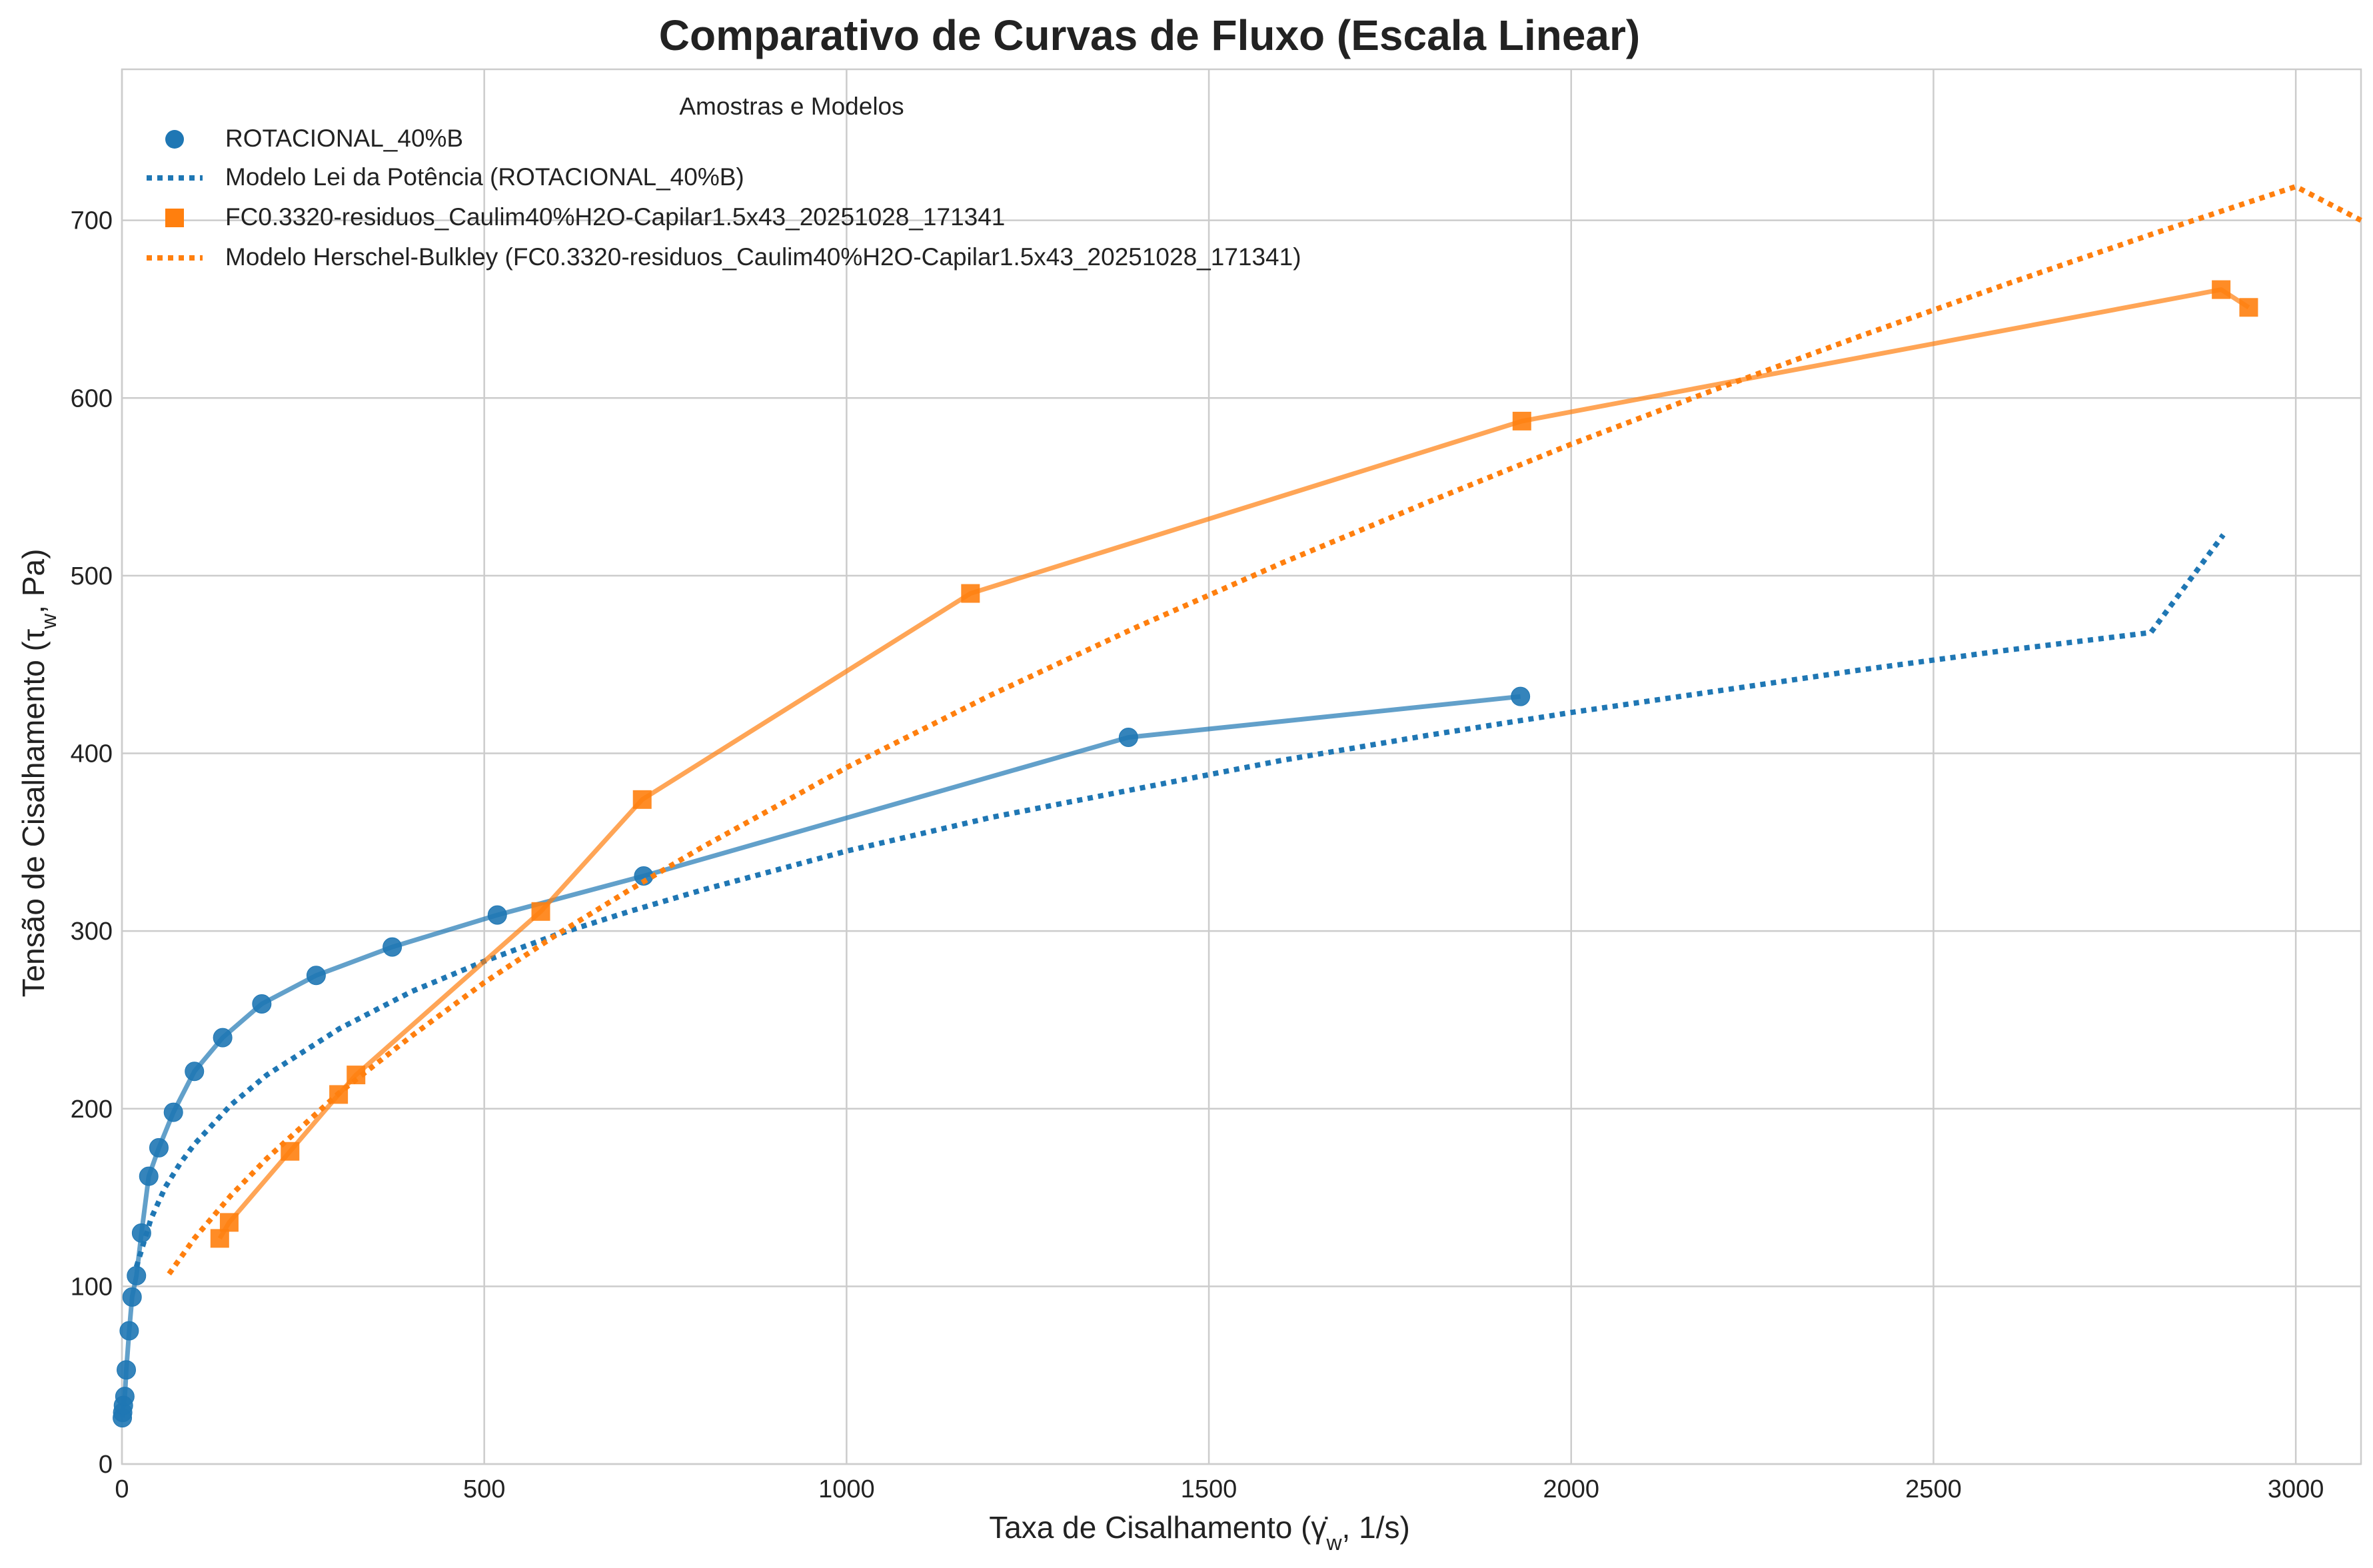 The height and width of the screenshot is (1568, 2373). Describe the element at coordinates (792, 106) in the screenshot. I see `legend-title: Amostras e Modelos` at that location.